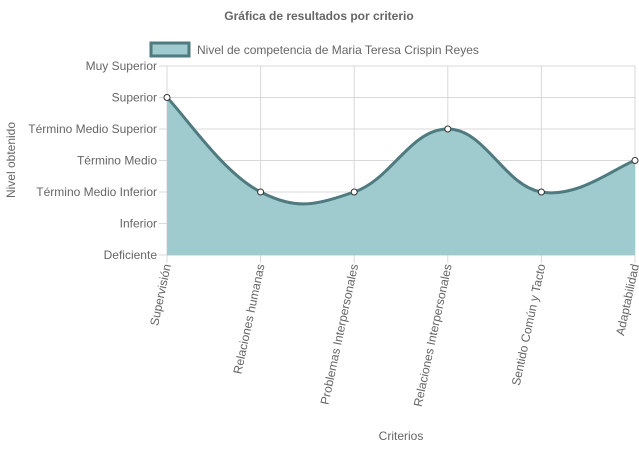  I want to click on x-tick-label: Sentido Común y Tacto, so click(529, 324).